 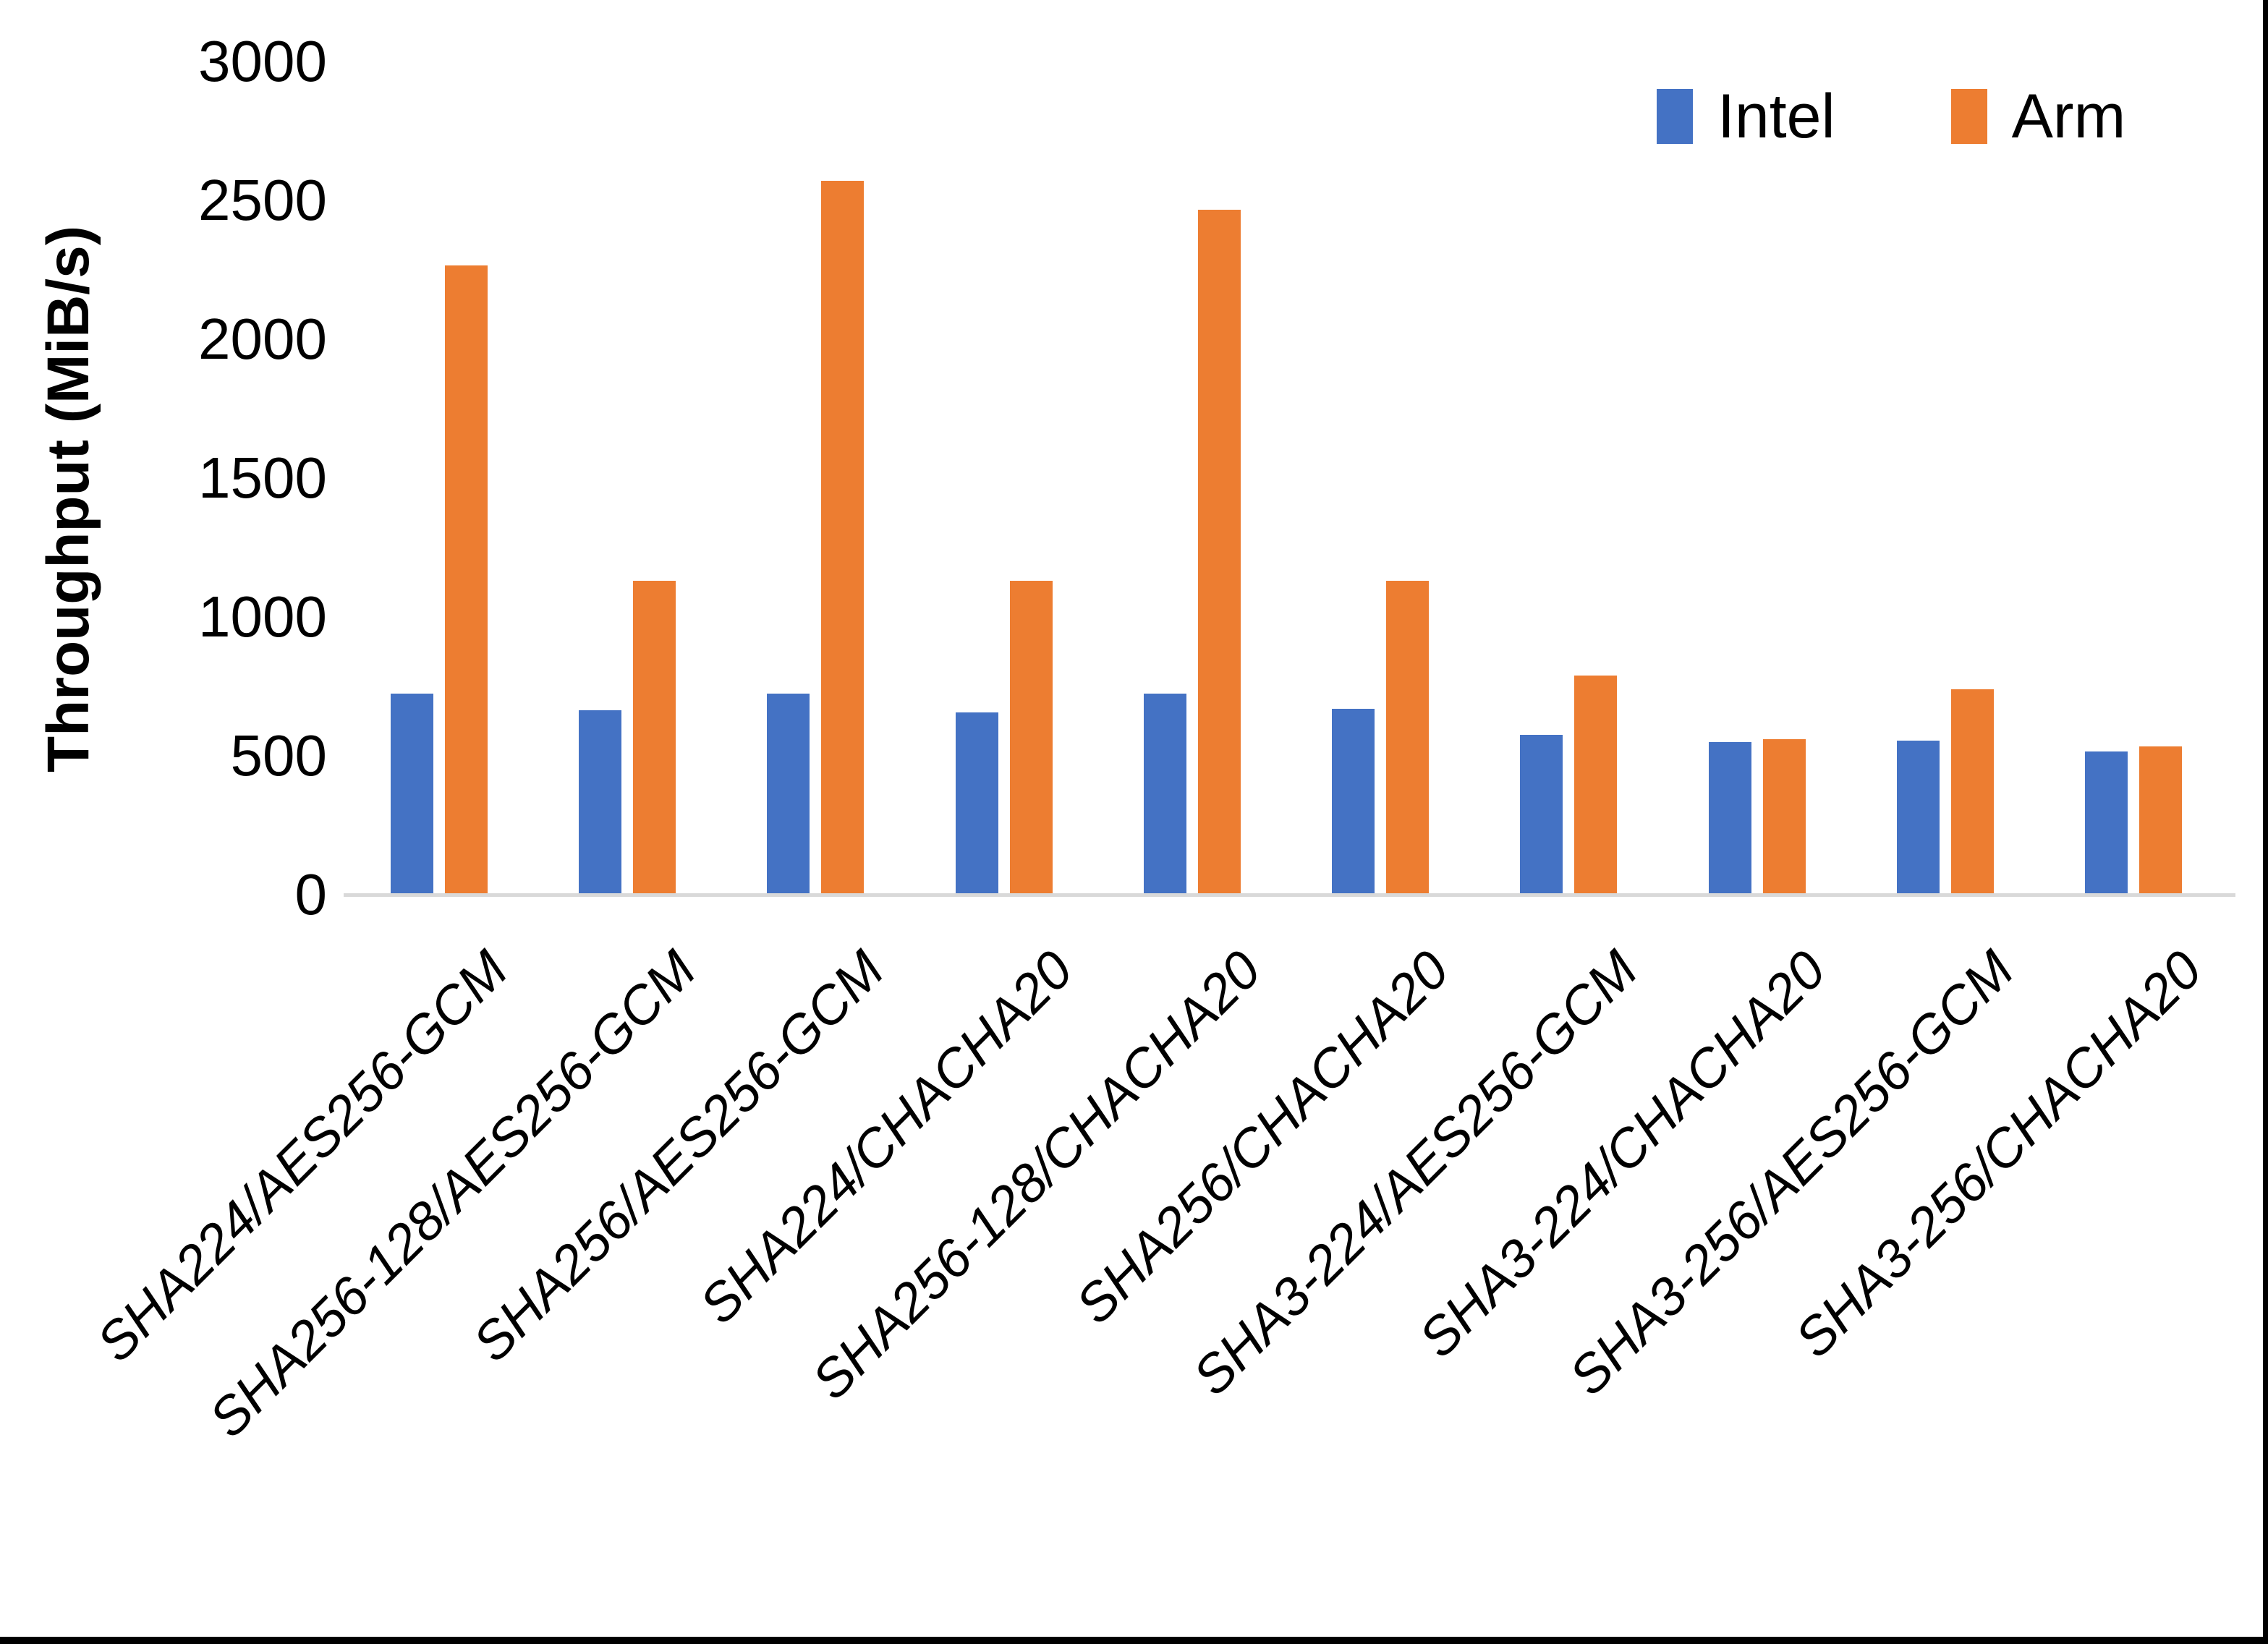 What do you see at coordinates (262, 616) in the screenshot?
I see `y-tick-1000: 1000` at bounding box center [262, 616].